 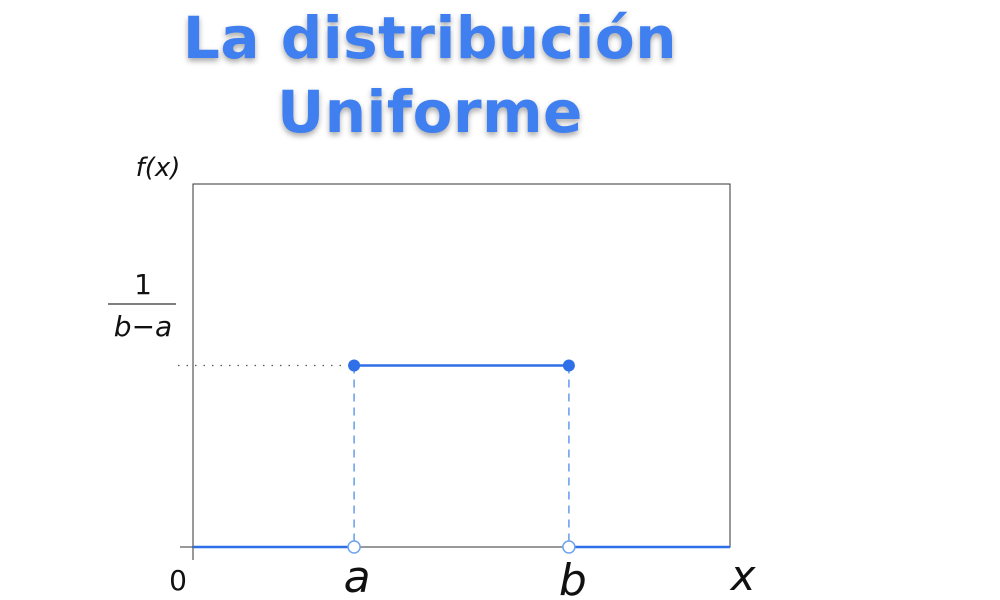 What do you see at coordinates (568, 365) in the screenshot?
I see `filled-point-b` at bounding box center [568, 365].